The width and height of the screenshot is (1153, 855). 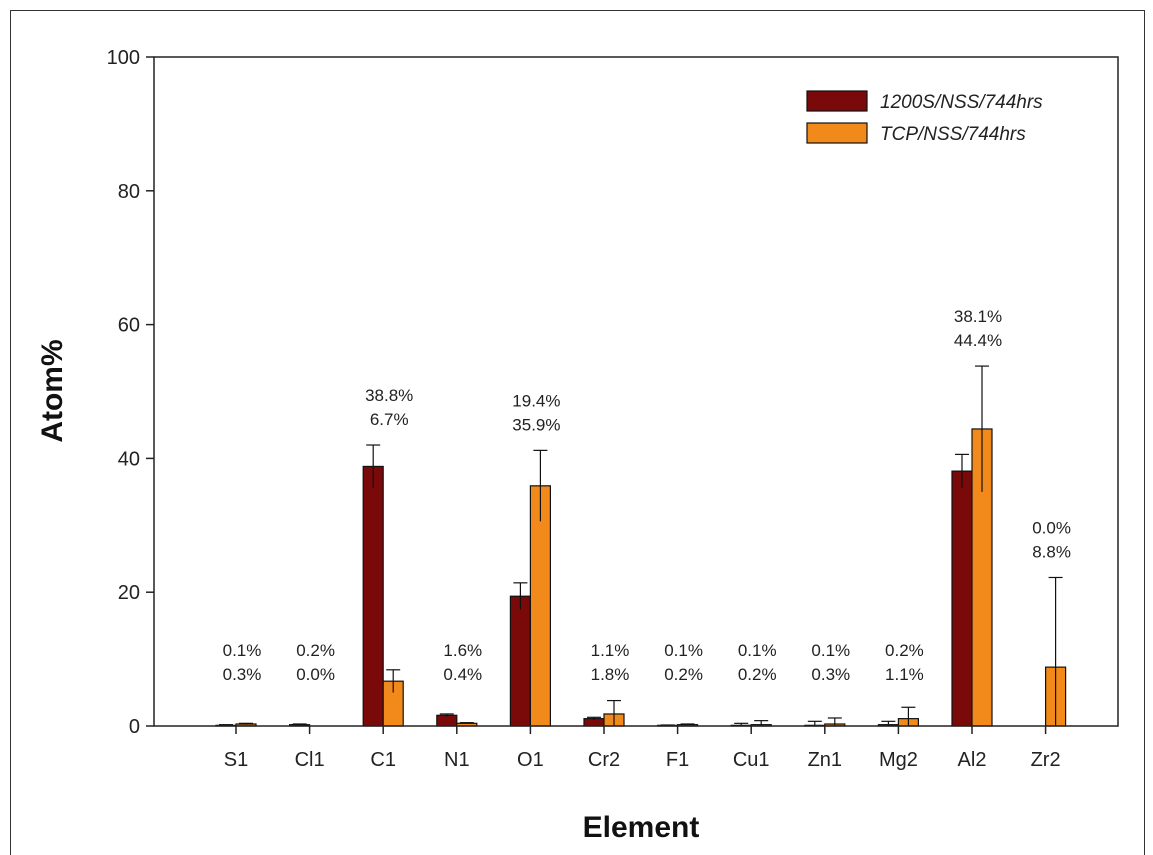 I want to click on x-tick-label-cr2: Cr2, so click(x=604, y=760).